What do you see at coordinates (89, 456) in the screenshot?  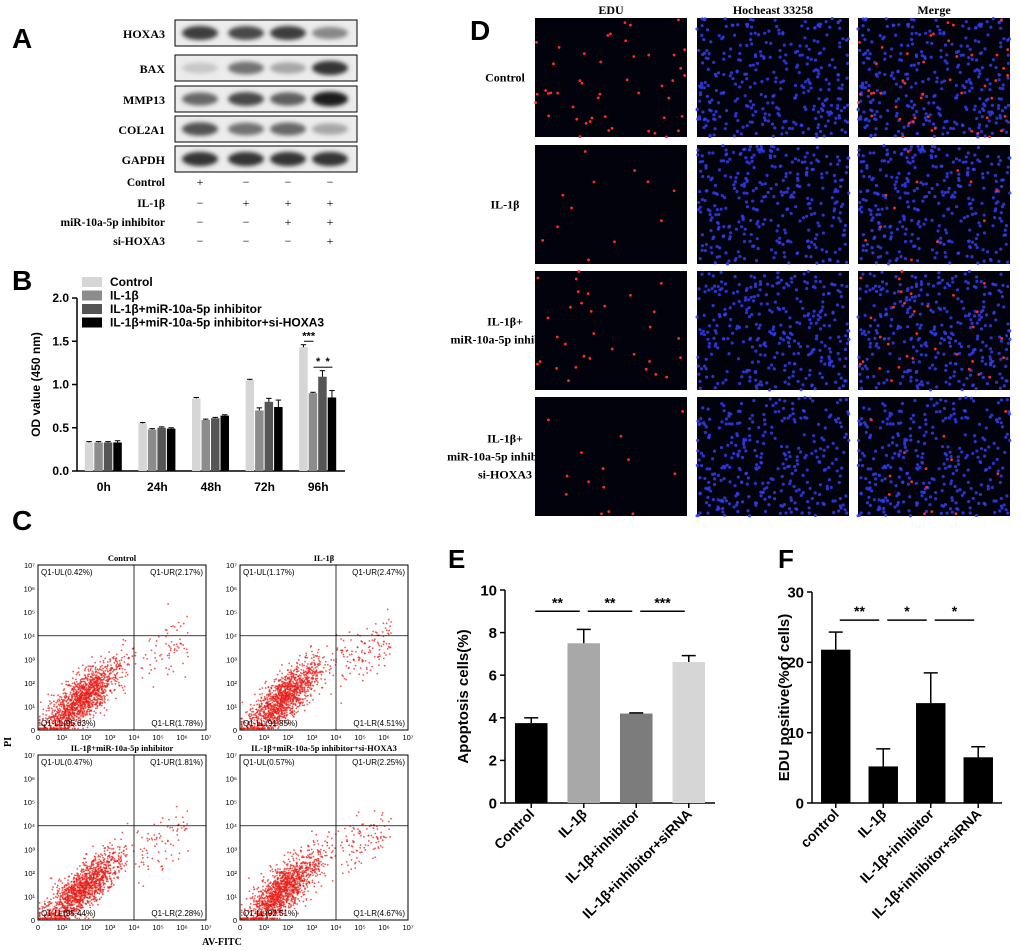 I see `panel-b-bar` at bounding box center [89, 456].